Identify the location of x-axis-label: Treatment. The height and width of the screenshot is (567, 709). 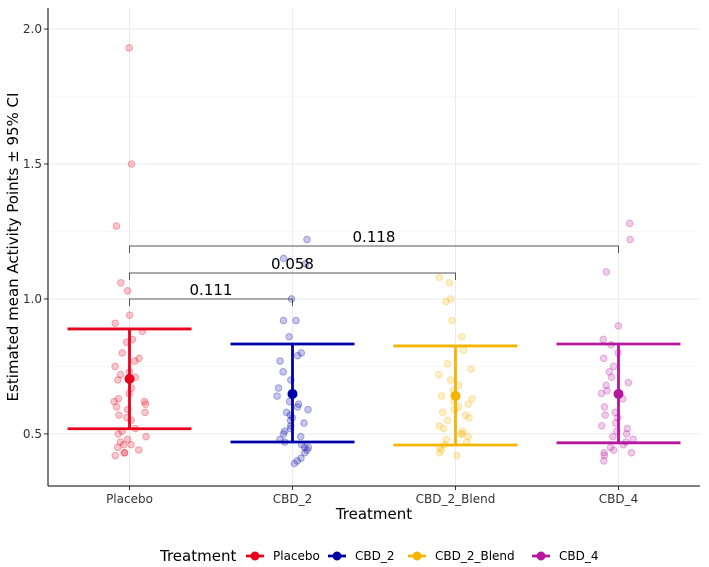
(373, 514).